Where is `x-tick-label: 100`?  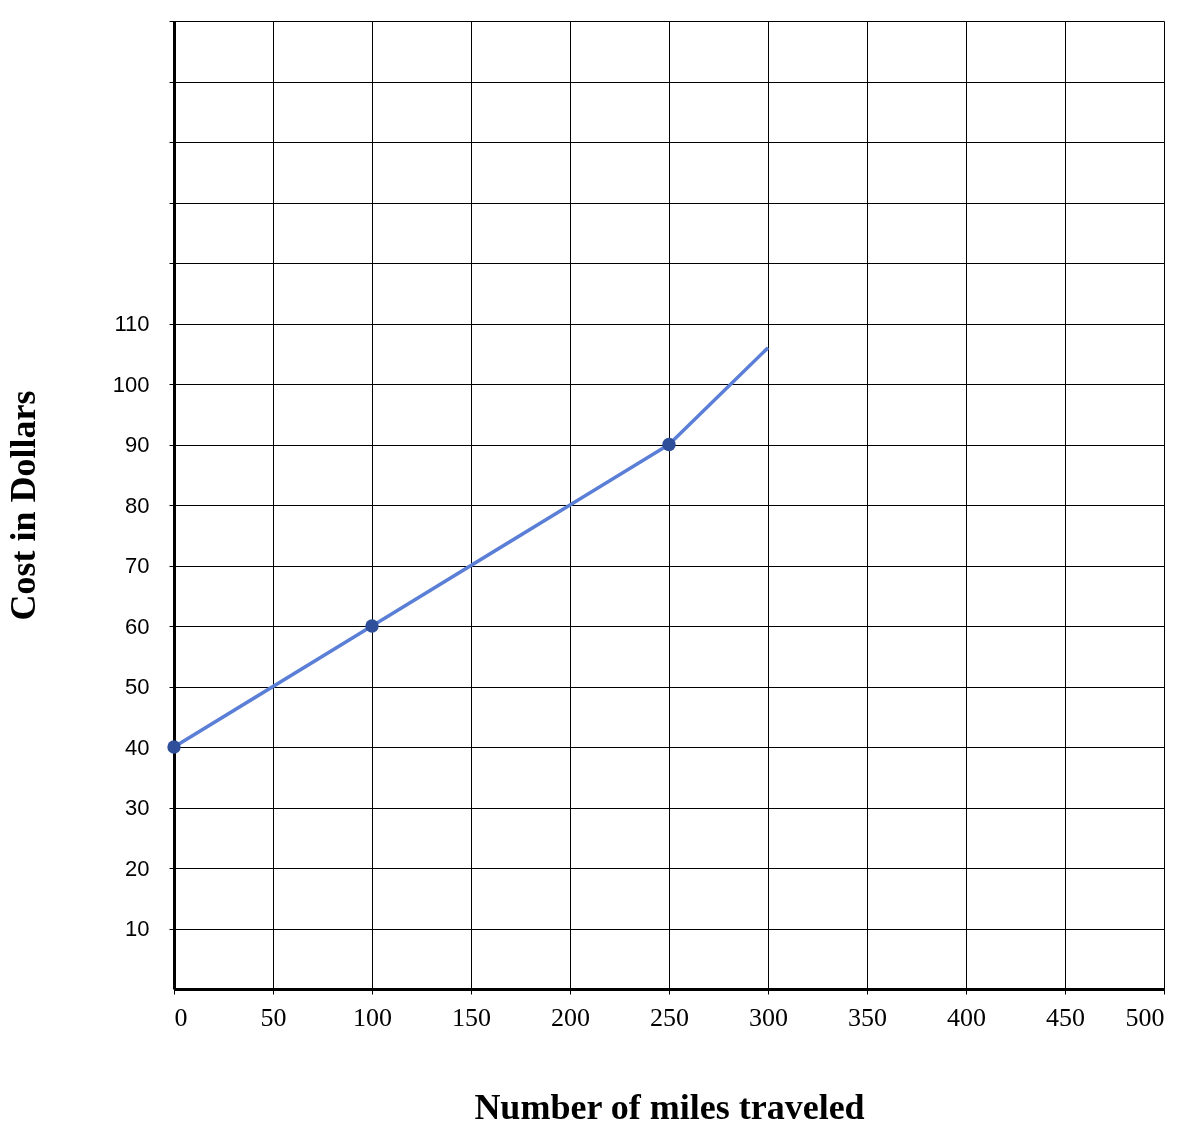
x-tick-label: 100 is located at coordinates (372, 1017).